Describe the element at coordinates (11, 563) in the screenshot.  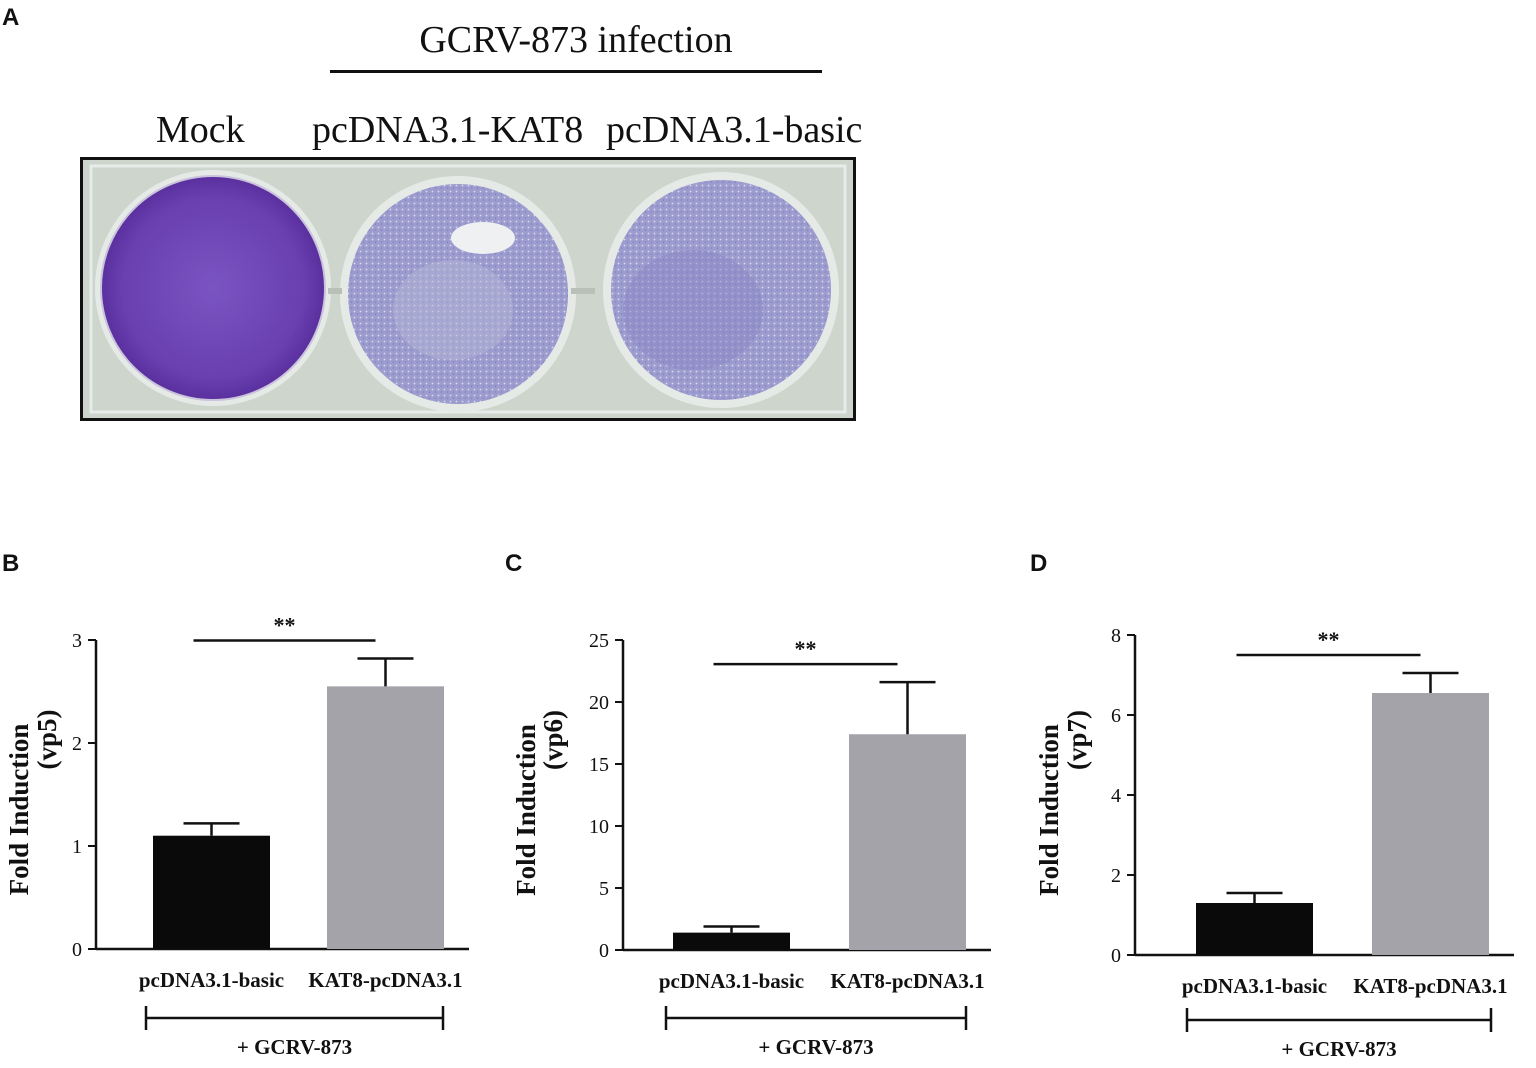
I see `panel-b-letter: B` at that location.